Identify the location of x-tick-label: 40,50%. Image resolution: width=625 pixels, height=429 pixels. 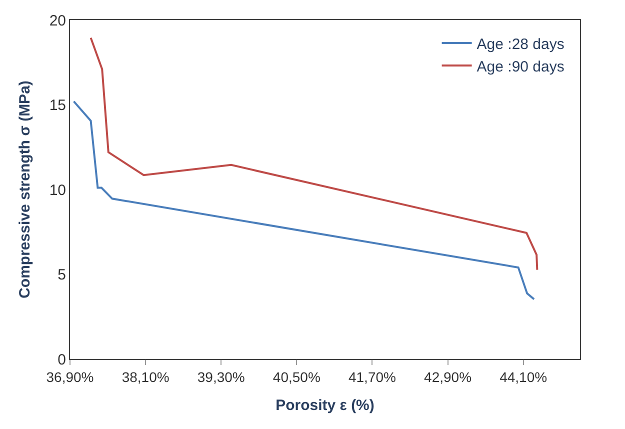
(296, 376).